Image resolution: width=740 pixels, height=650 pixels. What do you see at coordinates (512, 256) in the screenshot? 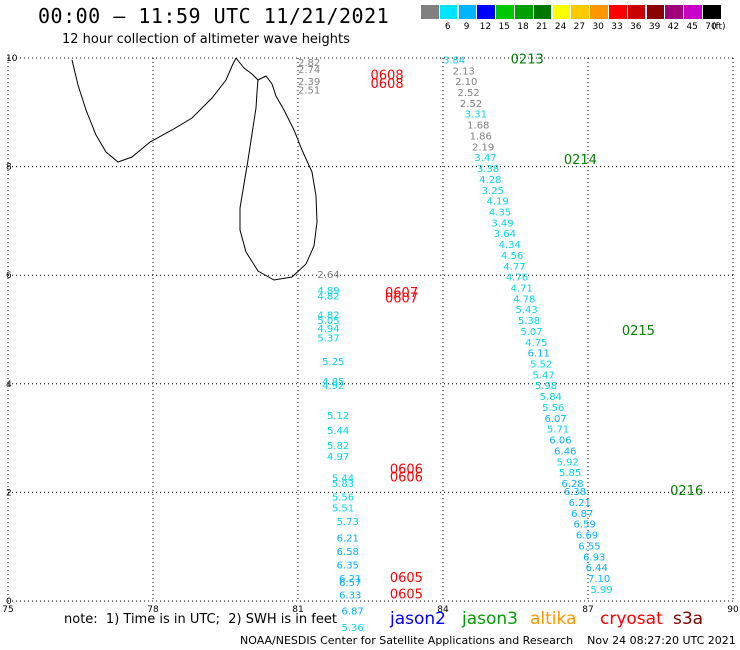
I see `wave-height-label: 4.56` at bounding box center [512, 256].